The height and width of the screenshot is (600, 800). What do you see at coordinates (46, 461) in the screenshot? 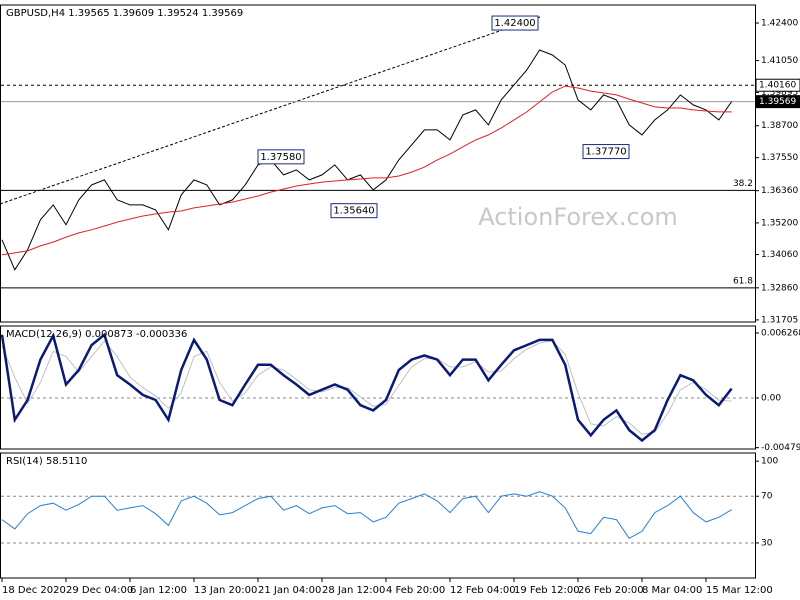
I see `panel-title: RSI(14) 58.5110` at bounding box center [46, 461].